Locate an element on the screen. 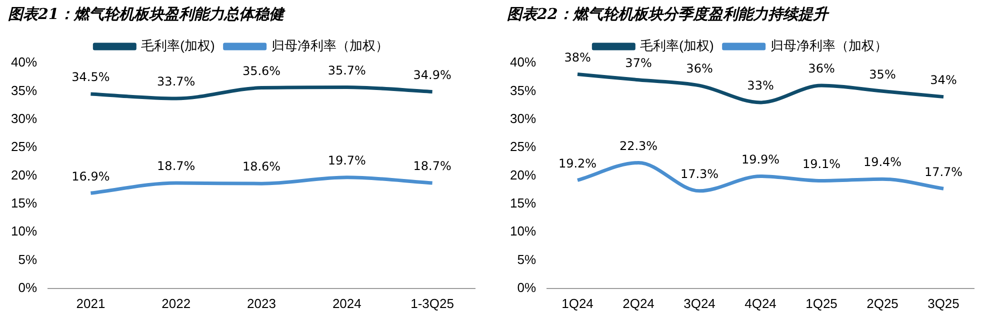 This screenshot has width=999, height=330. data-label: 34% is located at coordinates (943, 79).